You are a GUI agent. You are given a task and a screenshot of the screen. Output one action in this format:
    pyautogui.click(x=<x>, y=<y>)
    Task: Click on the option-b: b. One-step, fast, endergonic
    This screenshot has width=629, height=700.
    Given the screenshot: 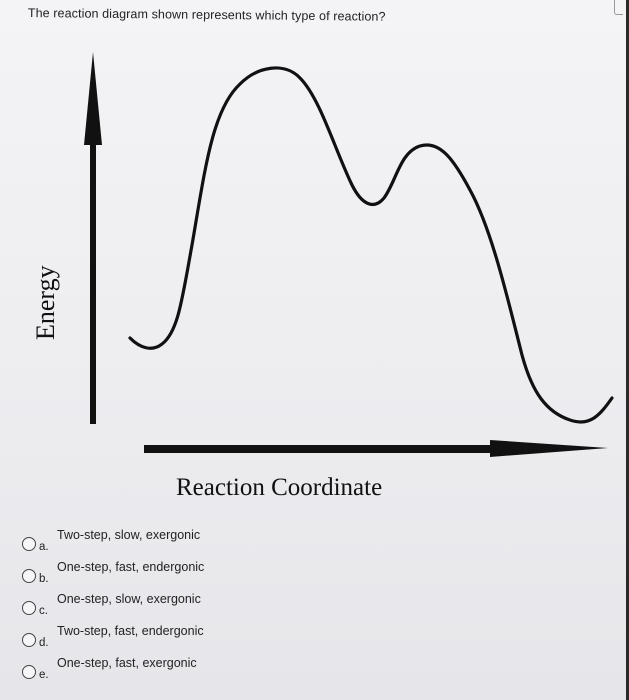 What is the action you would take?
    pyautogui.click(x=172, y=569)
    